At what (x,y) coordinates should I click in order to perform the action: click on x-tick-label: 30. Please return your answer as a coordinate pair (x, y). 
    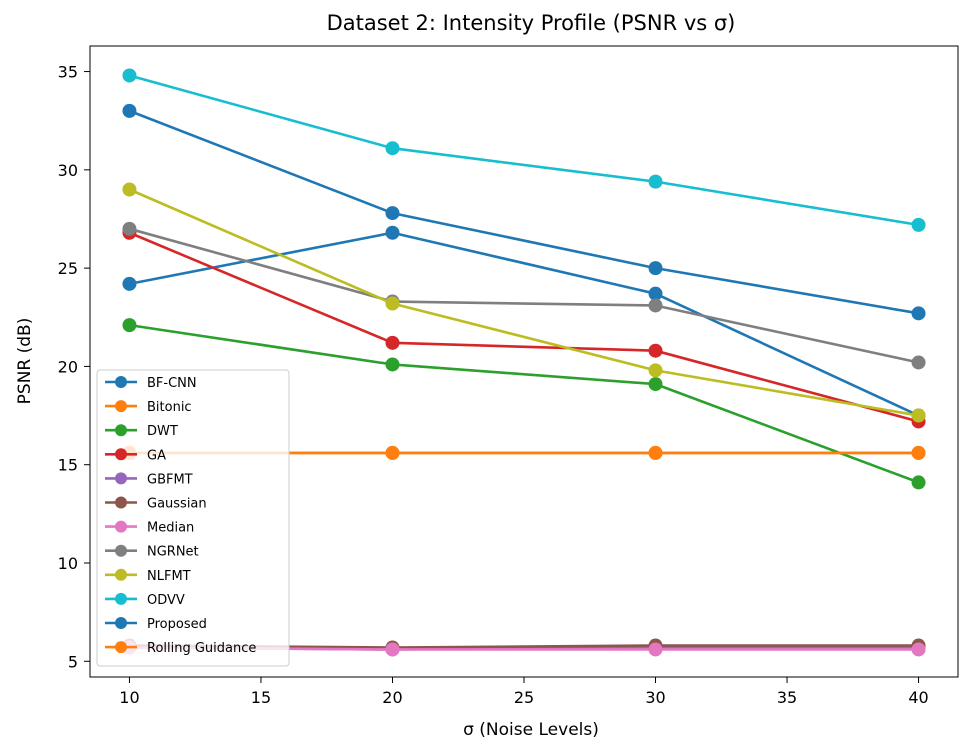
    Looking at the image, I should click on (655, 697).